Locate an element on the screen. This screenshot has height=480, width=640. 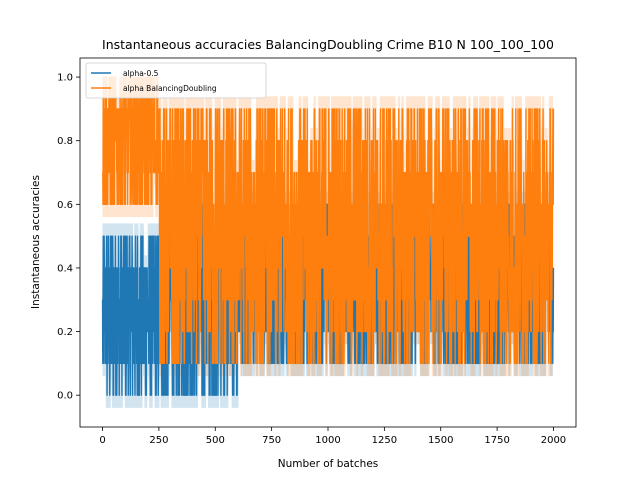
y-tick-label: 0.6 is located at coordinates (65, 205).